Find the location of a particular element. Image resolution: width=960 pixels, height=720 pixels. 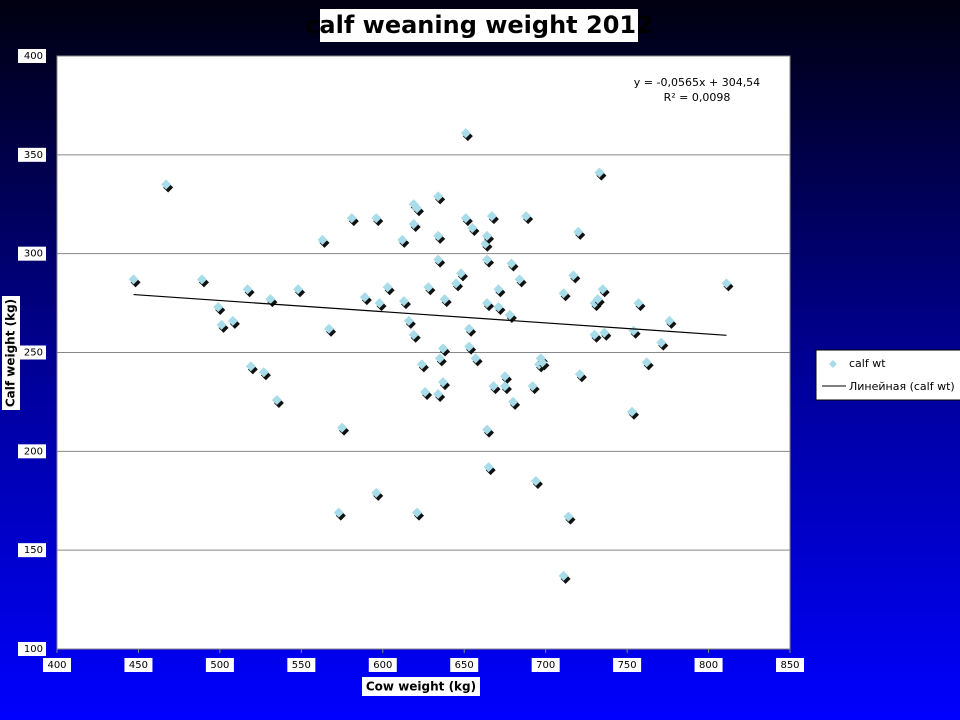

x-tick-label: 850 is located at coordinates (789, 665).